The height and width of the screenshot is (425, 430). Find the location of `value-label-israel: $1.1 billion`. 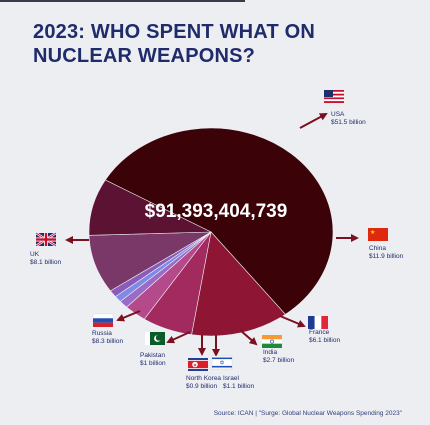

value-label-israel: $1.1 billion is located at coordinates (238, 386).